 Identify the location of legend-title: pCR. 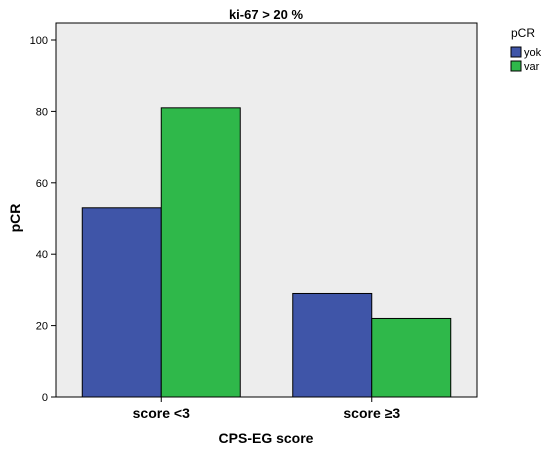
(523, 33).